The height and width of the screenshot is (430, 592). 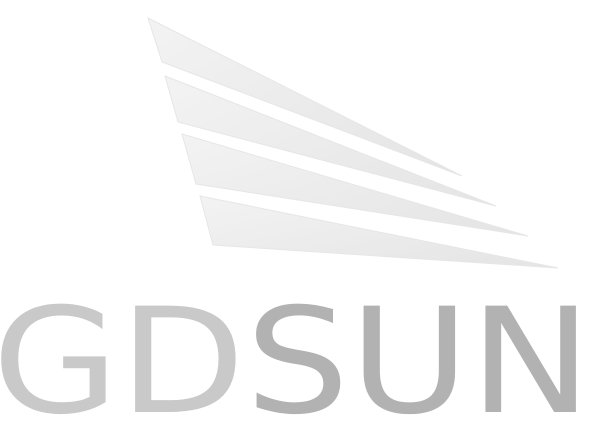 What do you see at coordinates (59, 353) in the screenshot?
I see `wordmark-letter-g: G` at bounding box center [59, 353].